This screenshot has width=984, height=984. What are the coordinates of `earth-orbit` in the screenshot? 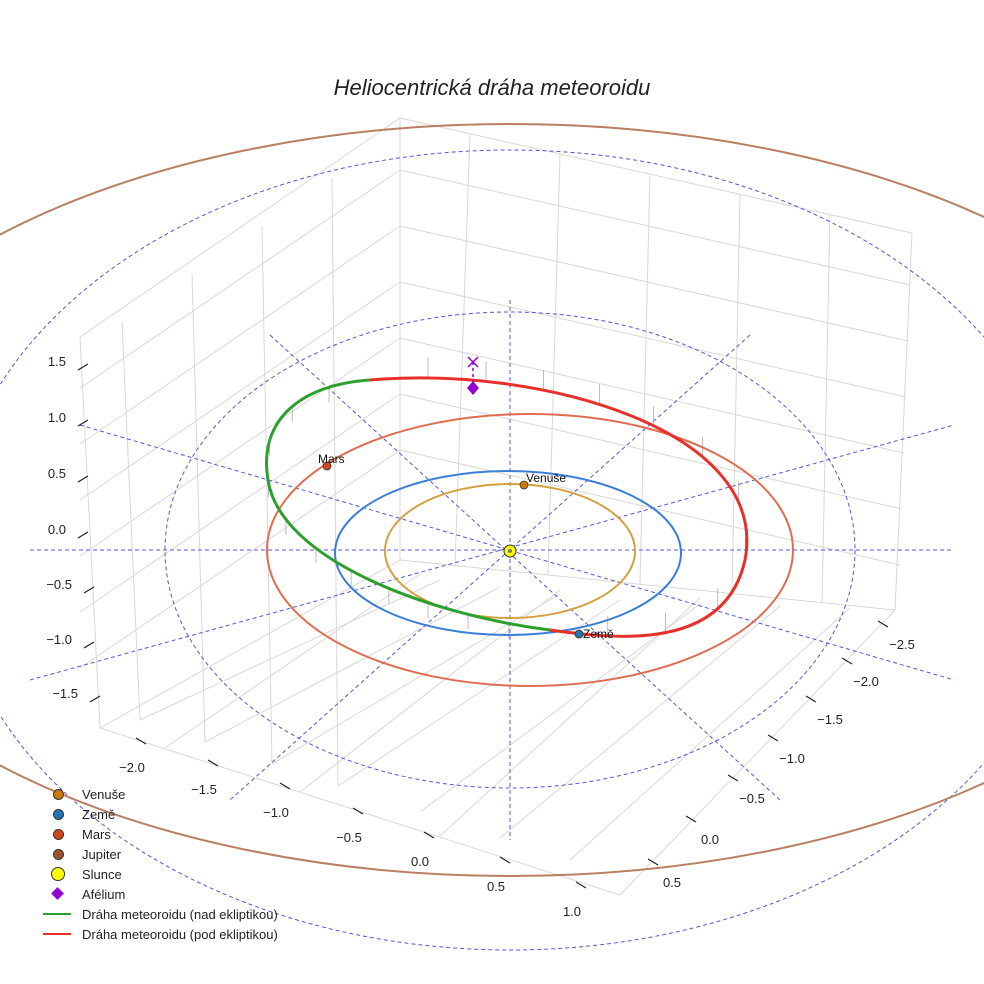 It's located at (508, 553).